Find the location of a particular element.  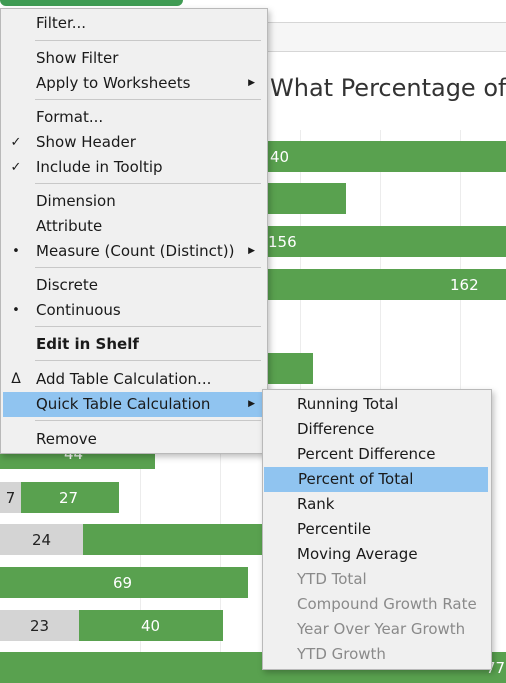

prev-value-label: 7 is located at coordinates (10, 497).